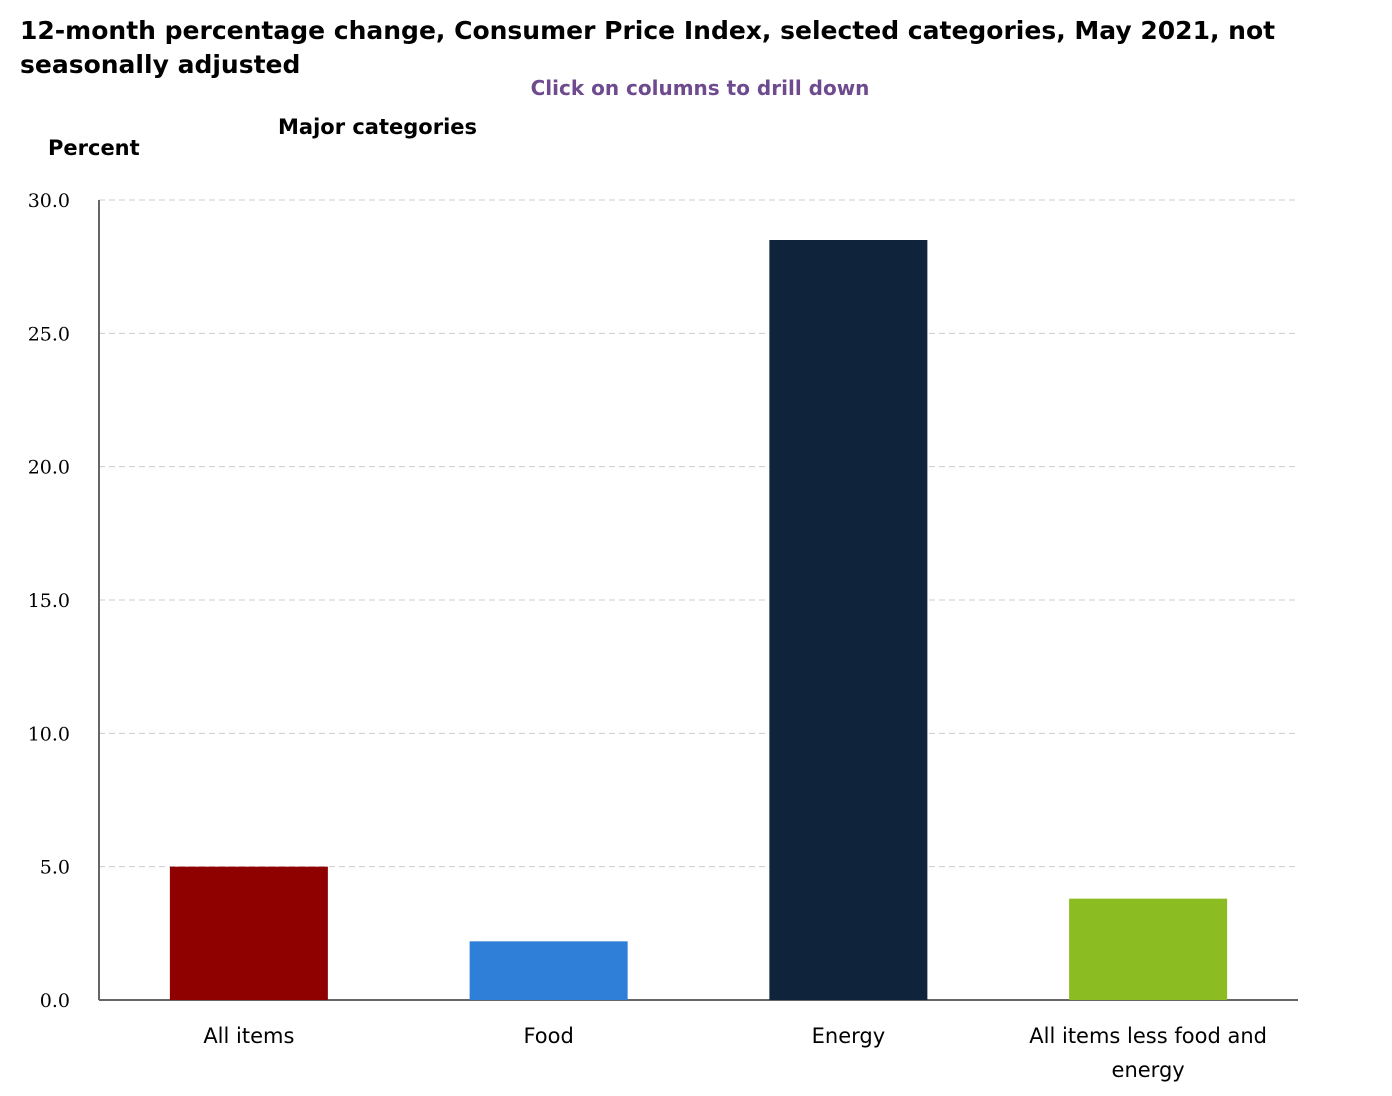  Describe the element at coordinates (1148, 1070) in the screenshot. I see `x-tick-label: energy` at that location.